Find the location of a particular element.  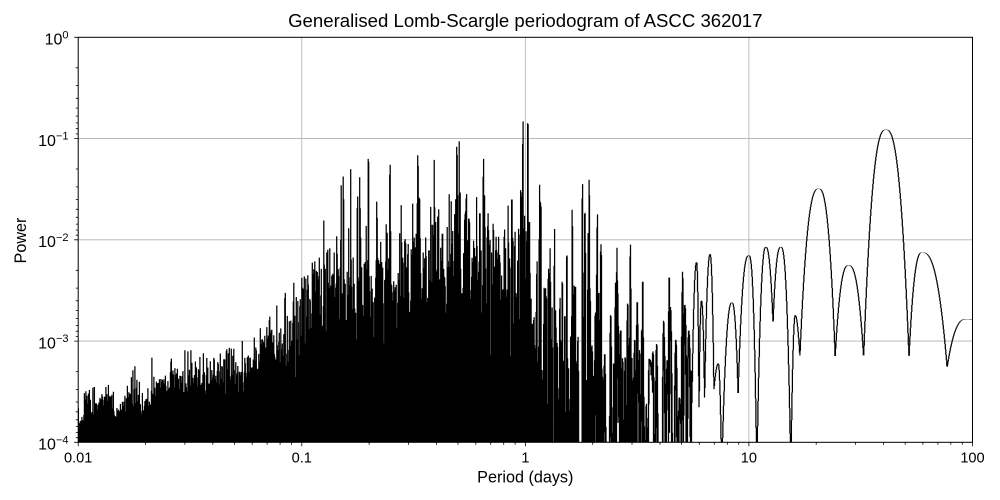

svg-text: 10 is located at coordinates (749, 459).